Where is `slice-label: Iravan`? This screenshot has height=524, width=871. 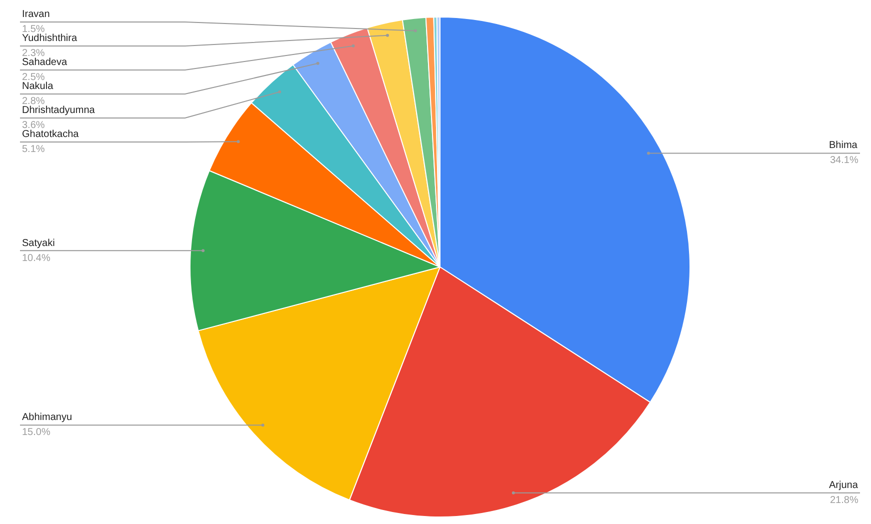 slice-label: Iravan is located at coordinates (36, 14).